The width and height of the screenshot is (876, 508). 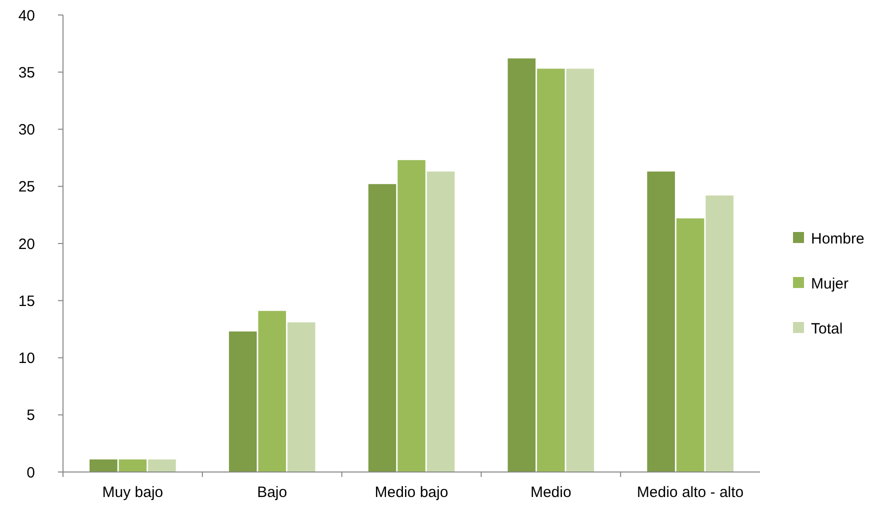 I want to click on x-tick-label: Medio bajo, so click(x=411, y=492).